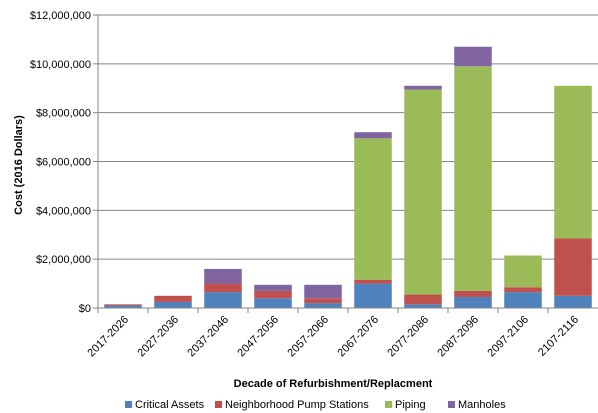 This screenshot has width=598, height=413. I want to click on x-tick-label: 2037-2046, so click(208, 337).